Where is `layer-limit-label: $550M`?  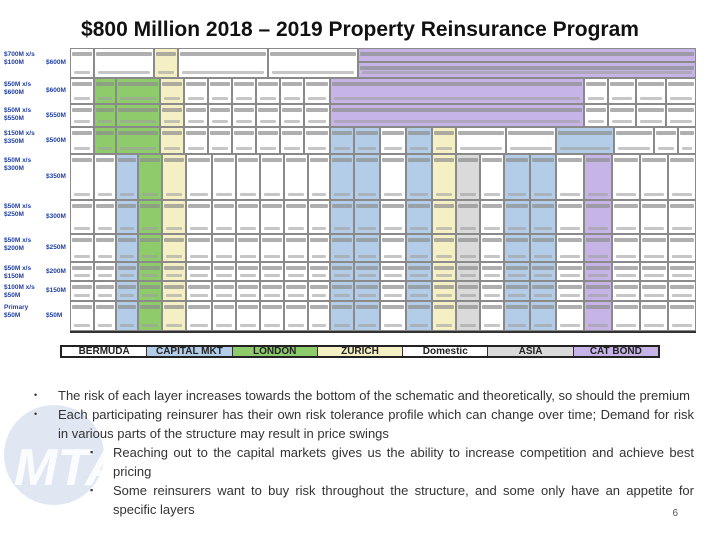
layer-limit-label: $550M is located at coordinates (56, 115).